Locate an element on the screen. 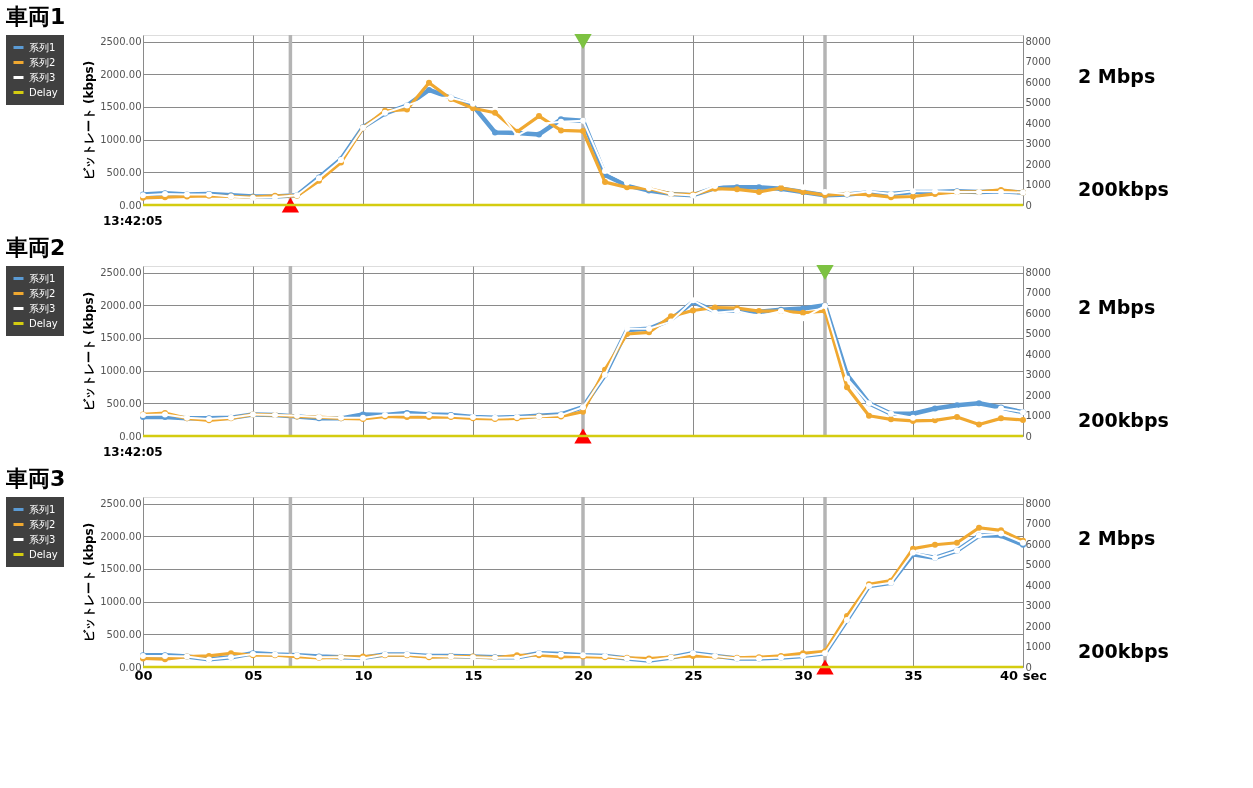 The height and width of the screenshot is (788, 1253). x-tick-label: 10 is located at coordinates (363, 675).